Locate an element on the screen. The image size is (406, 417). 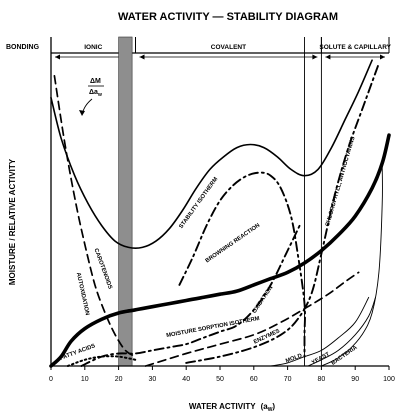
curve-label-bacteria: BACTERIA is located at coordinates (344, 355).